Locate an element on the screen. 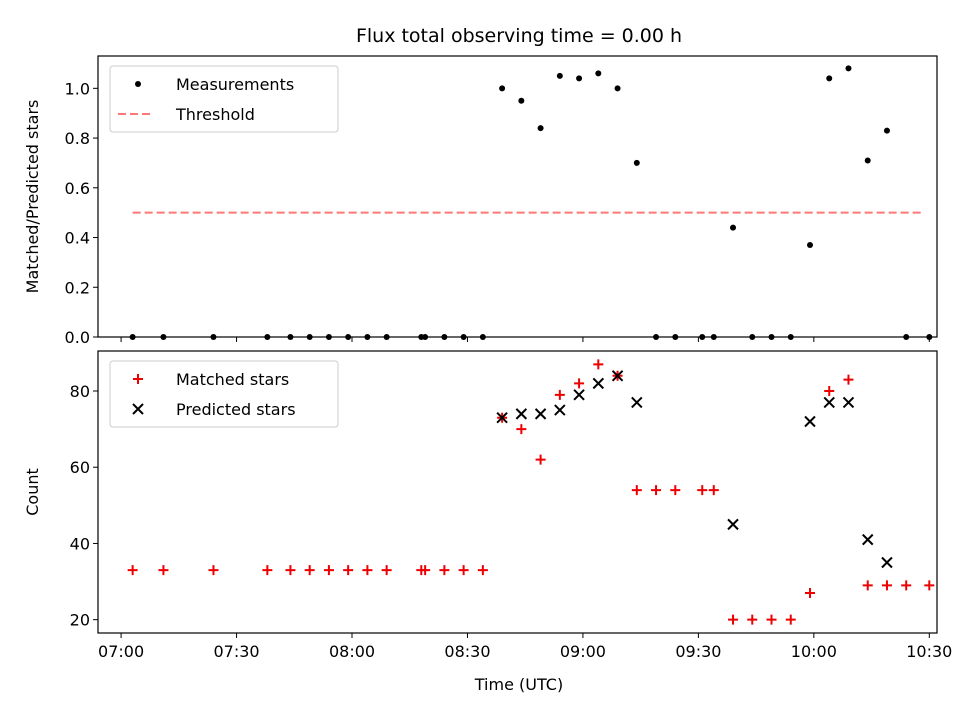  x-tick-label: 10:00 is located at coordinates (814, 651).